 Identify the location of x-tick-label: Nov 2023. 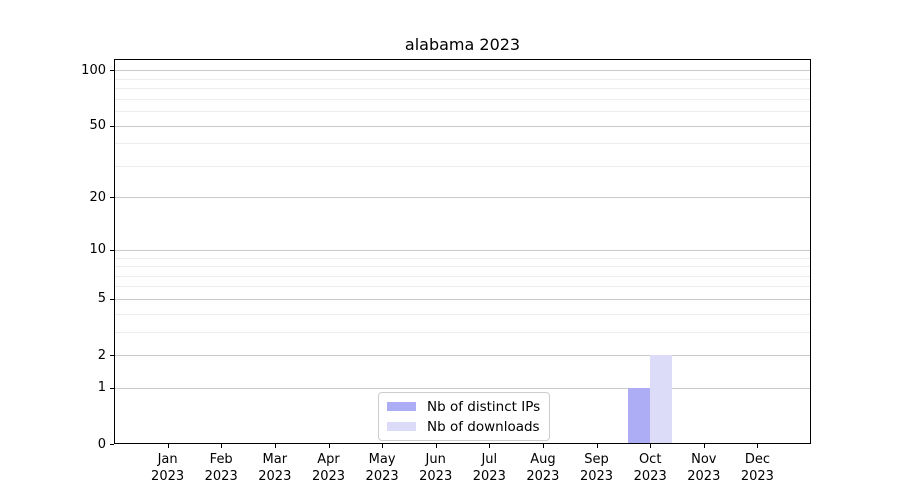
(704, 468).